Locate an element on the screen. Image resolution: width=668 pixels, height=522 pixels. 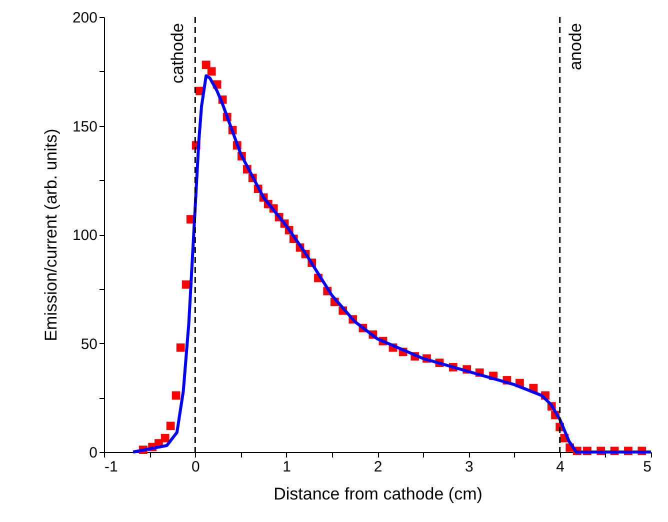
y-tick-label: 0 is located at coordinates (93, 453).